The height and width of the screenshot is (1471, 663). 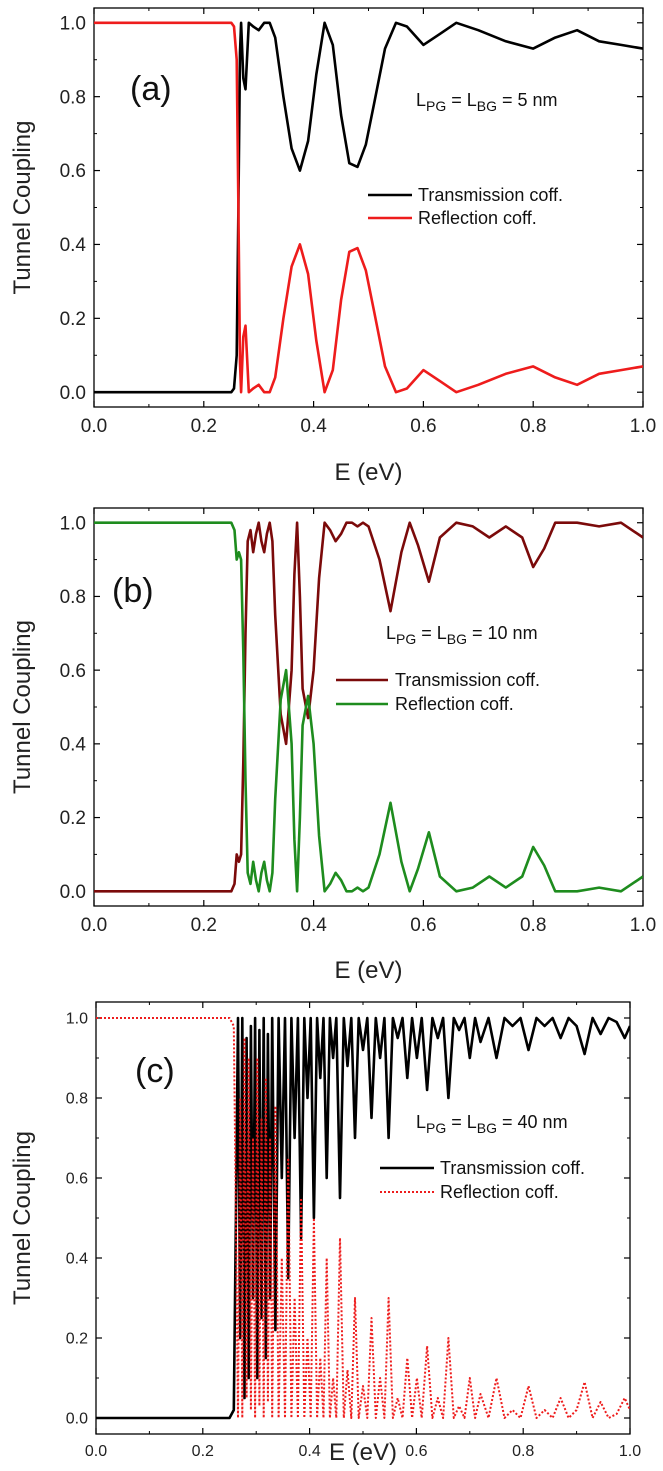 I want to click on parameter-annotation: LPG = LBG = 40 nm, so click(x=492, y=1124).